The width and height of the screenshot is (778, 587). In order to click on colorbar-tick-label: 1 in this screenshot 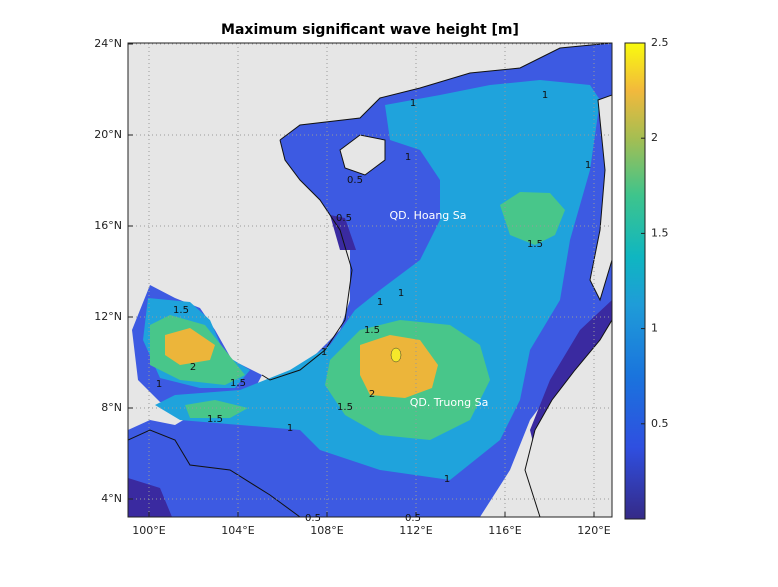, I will do `click(654, 328)`.